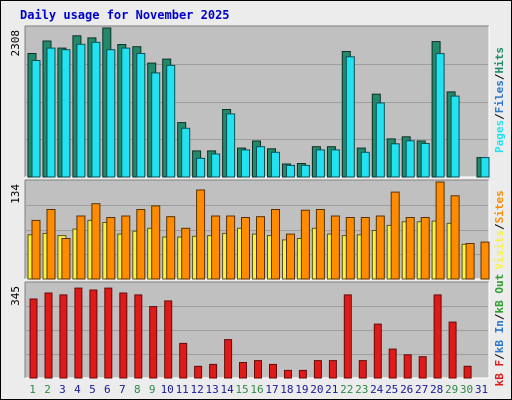 This screenshot has height=400, width=512. Describe the element at coordinates (107, 389) in the screenshot. I see `day-label: 6` at that location.